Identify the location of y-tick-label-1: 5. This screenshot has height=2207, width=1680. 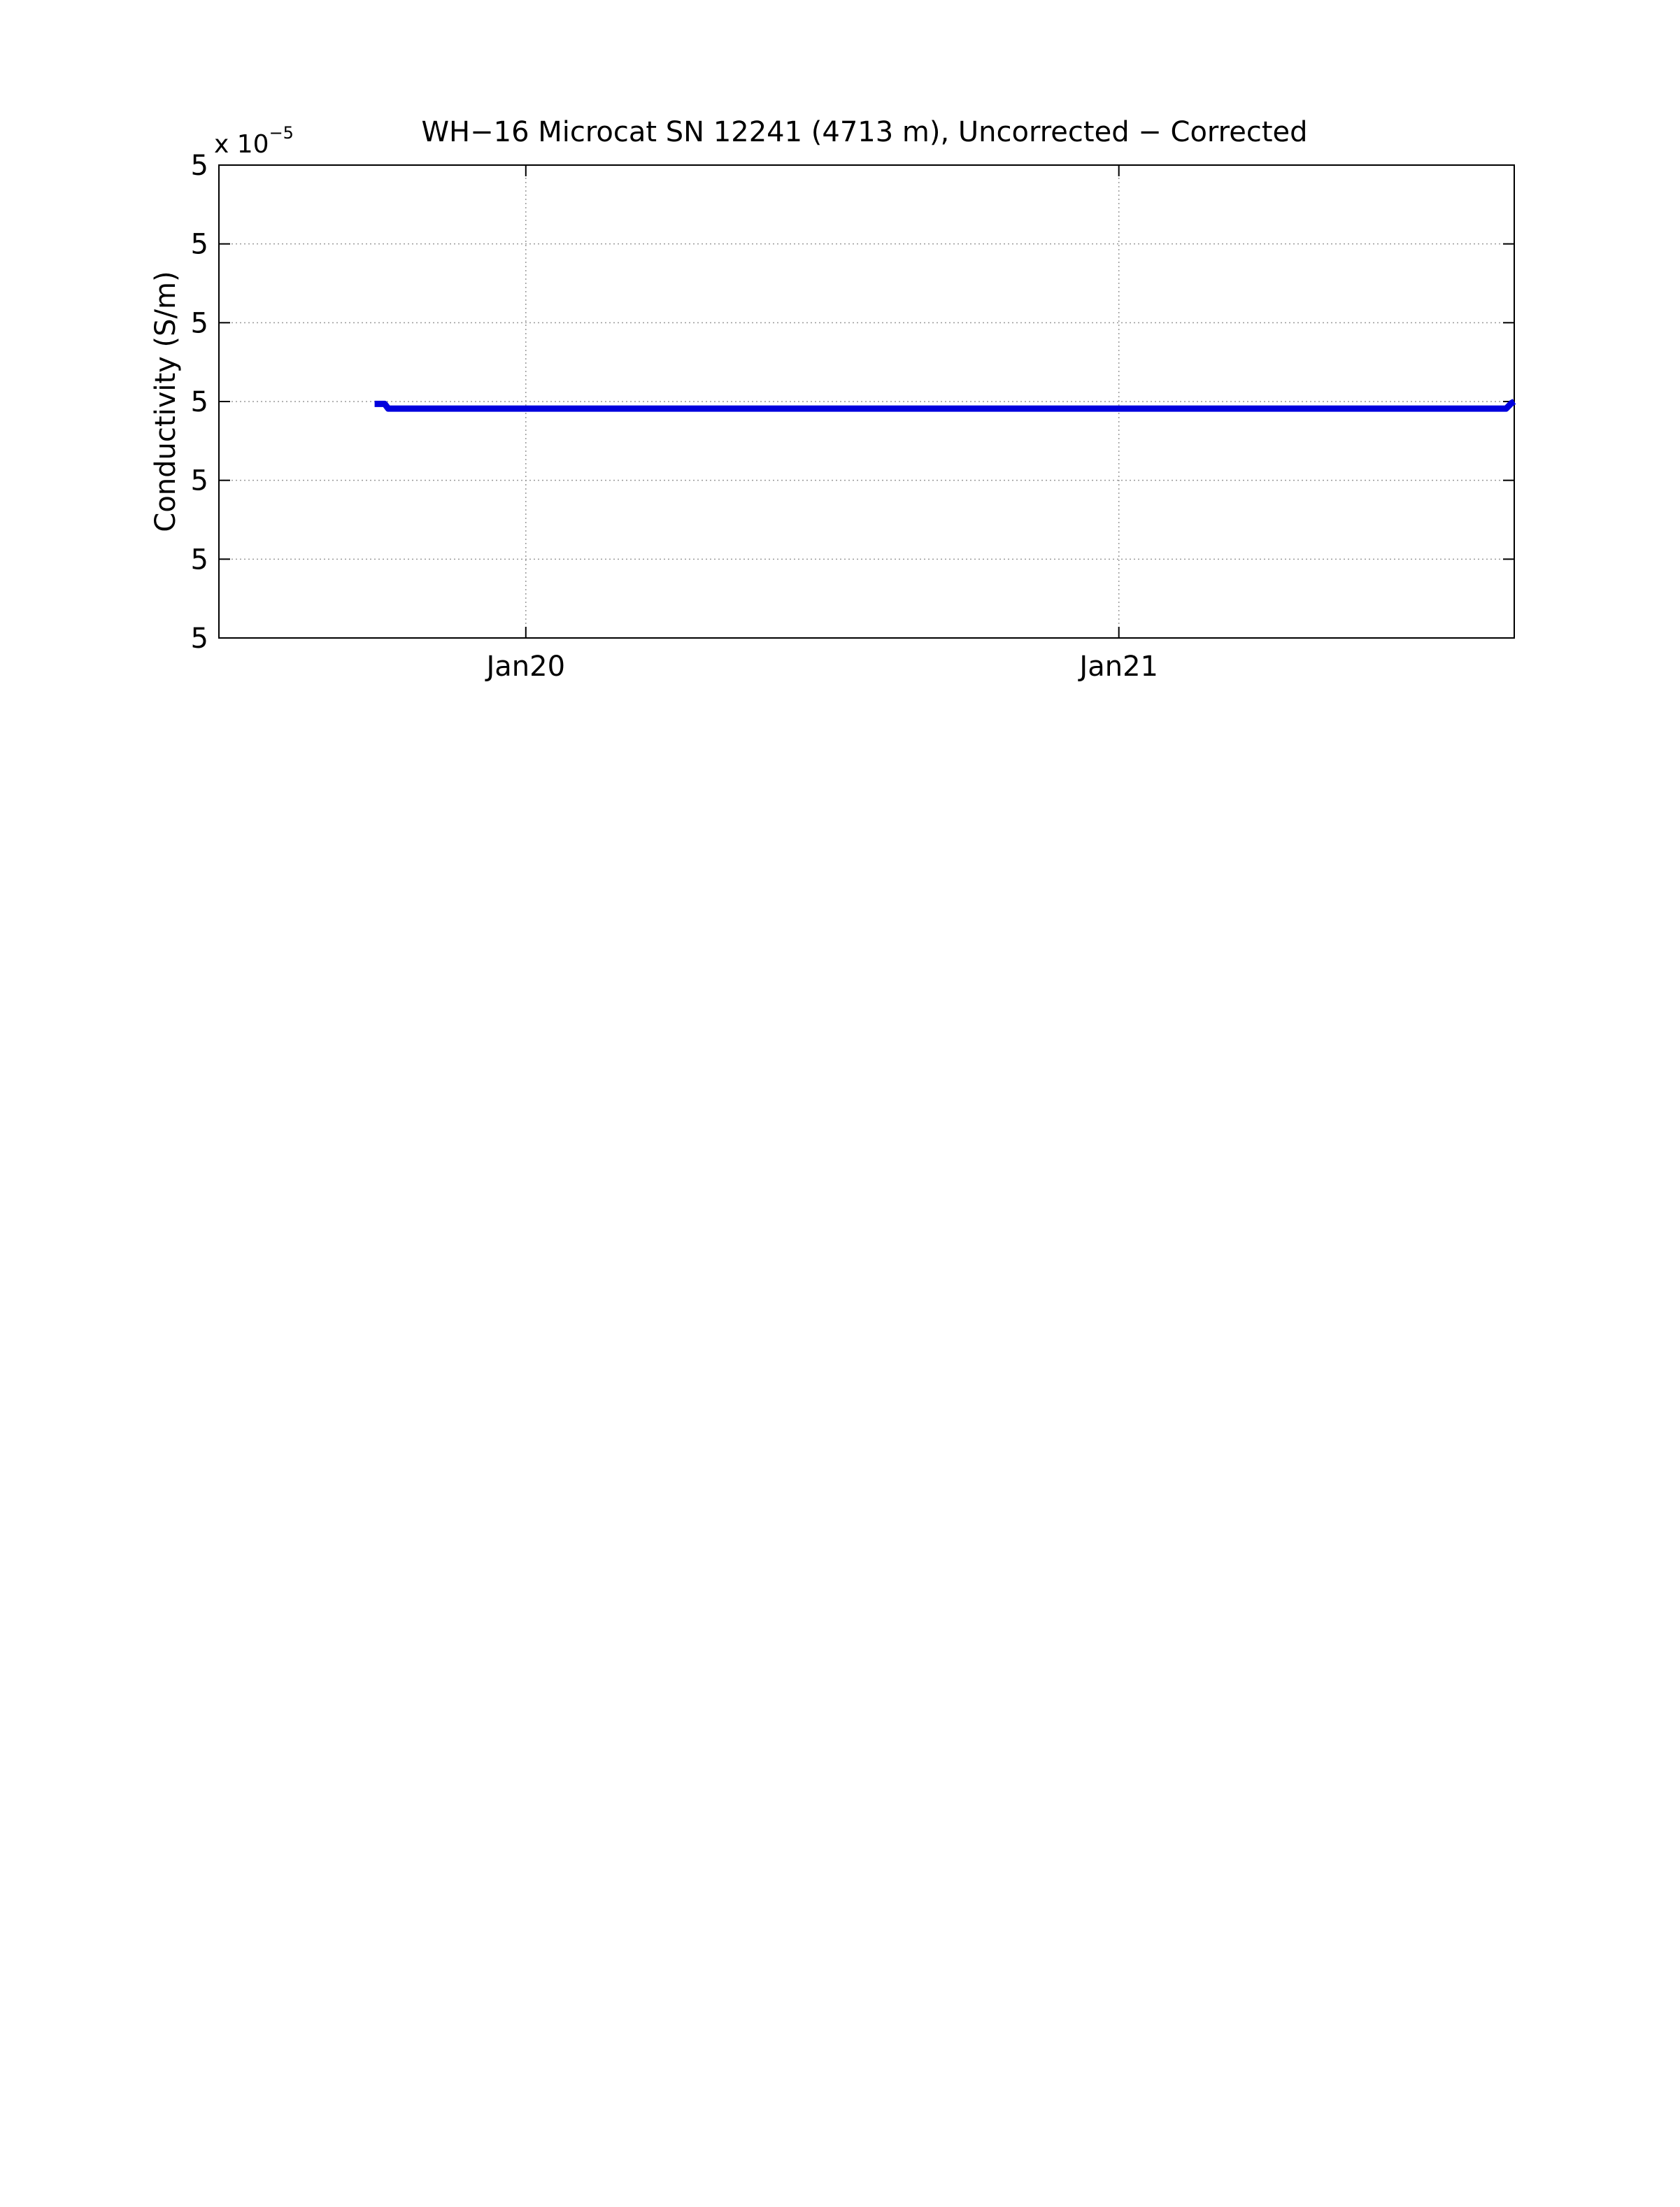
(199, 560).